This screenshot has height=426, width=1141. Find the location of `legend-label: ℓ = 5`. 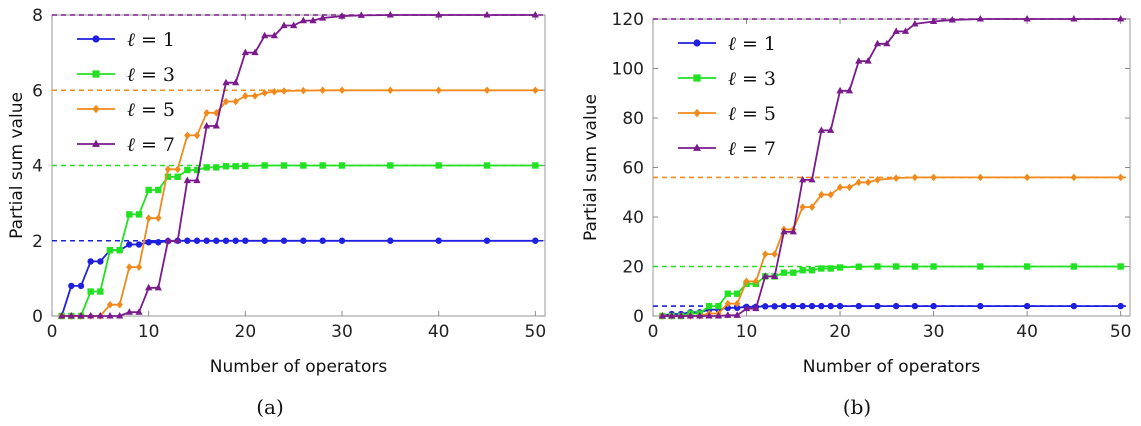

legend-label: ℓ = 5 is located at coordinates (151, 110).